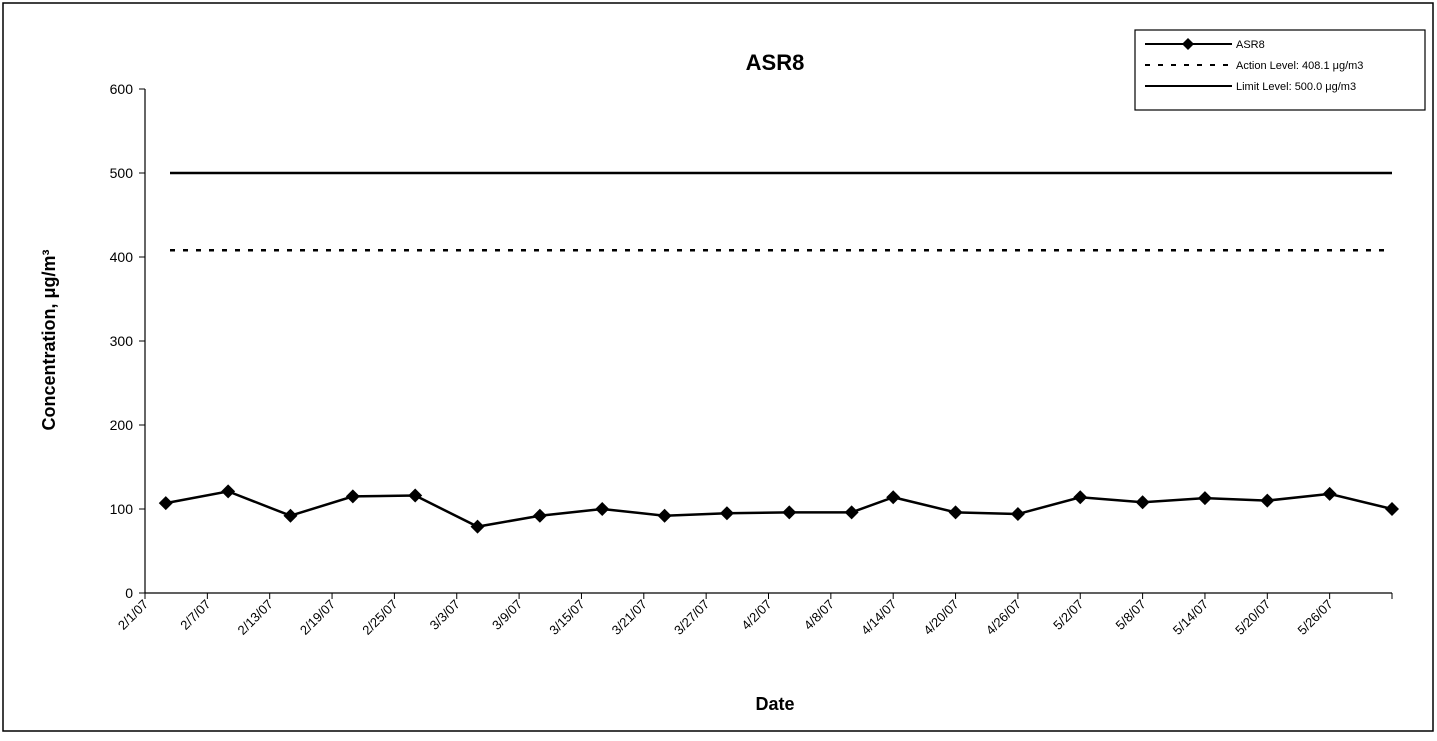  I want to click on x-axis-label: Date, so click(774, 704).